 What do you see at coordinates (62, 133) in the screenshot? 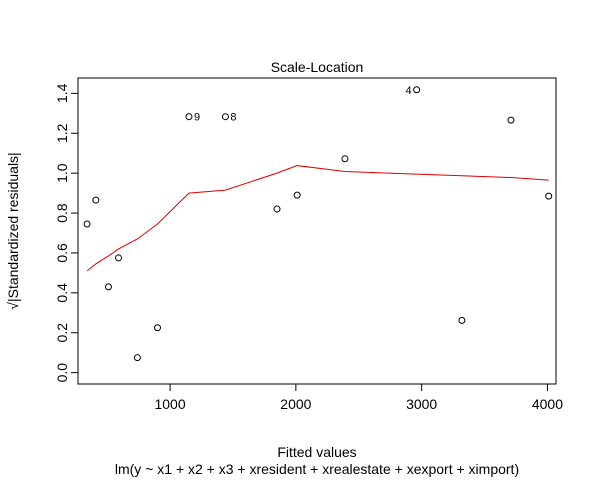
I see `y-tick-label-6: 1.2` at bounding box center [62, 133].